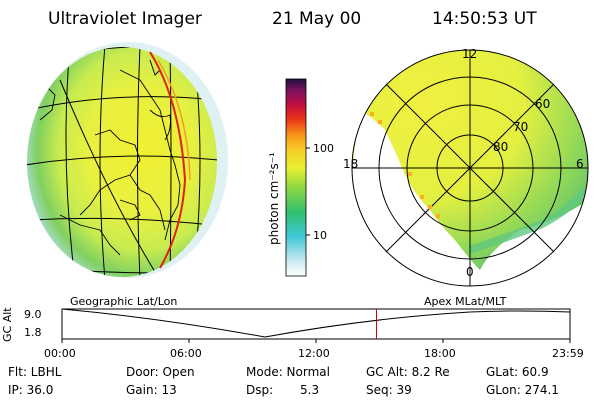 This screenshot has width=600, height=400. Describe the element at coordinates (125, 19) in the screenshot. I see `instrument-title: Ultraviolet Imager` at that location.